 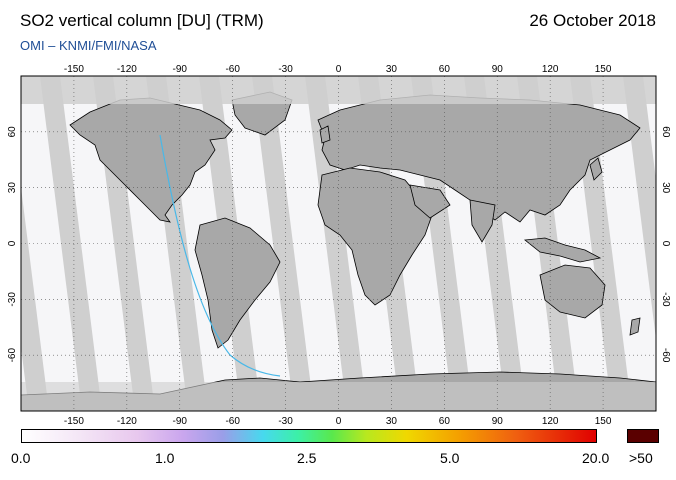 What do you see at coordinates (21, 458) in the screenshot?
I see `colorbar-label-0: 0.0` at bounding box center [21, 458].